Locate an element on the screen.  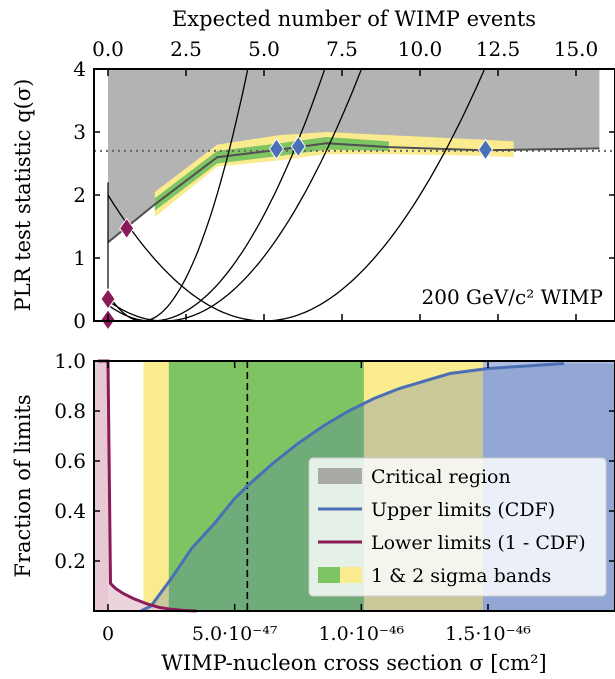
top-x-axis-label: Expected number of WIMP events is located at coordinates (354, 19).